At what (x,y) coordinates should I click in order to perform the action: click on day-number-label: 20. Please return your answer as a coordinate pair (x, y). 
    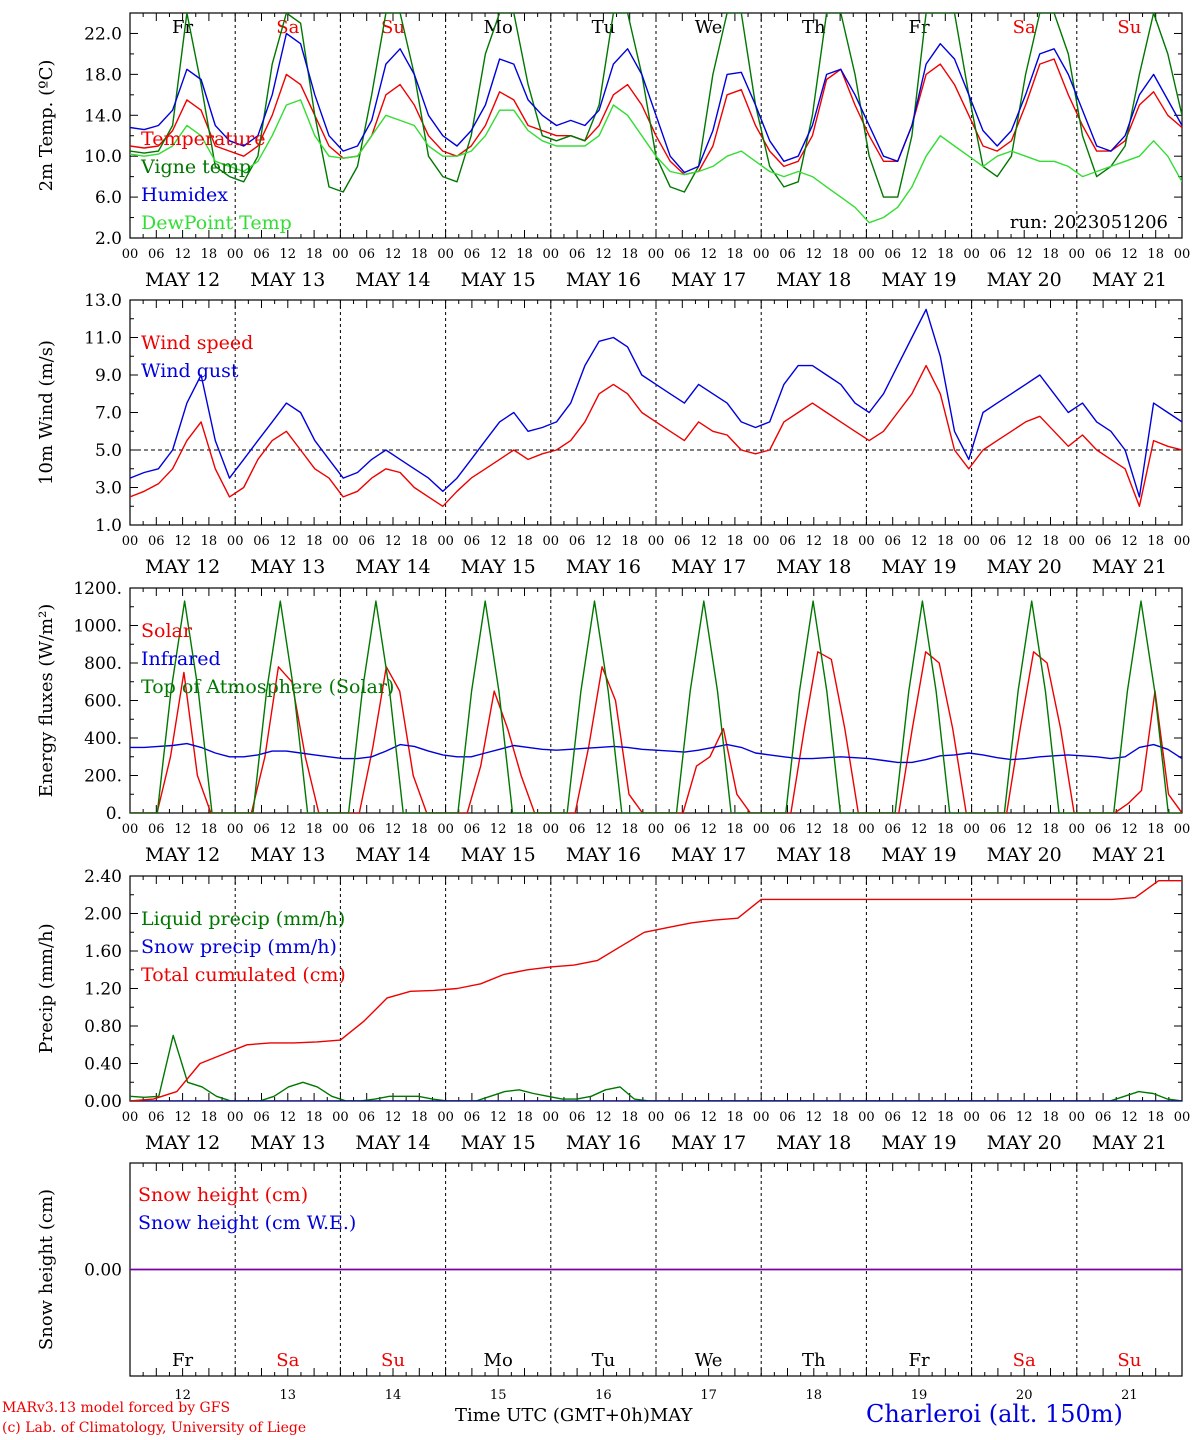
    Looking at the image, I should click on (1024, 1395).